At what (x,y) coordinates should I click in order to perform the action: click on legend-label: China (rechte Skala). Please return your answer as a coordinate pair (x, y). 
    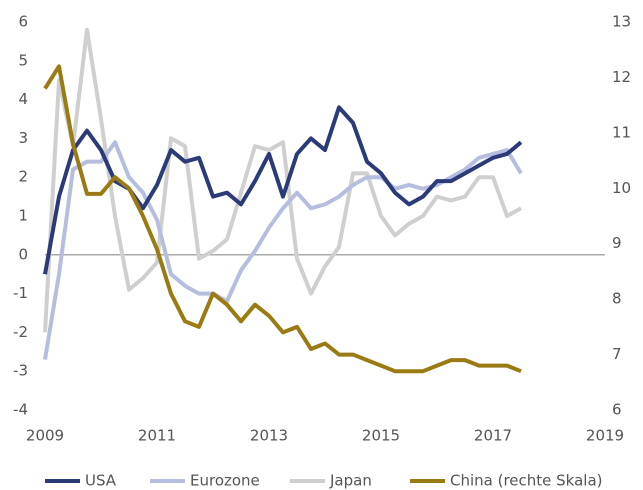
    Looking at the image, I should click on (526, 481).